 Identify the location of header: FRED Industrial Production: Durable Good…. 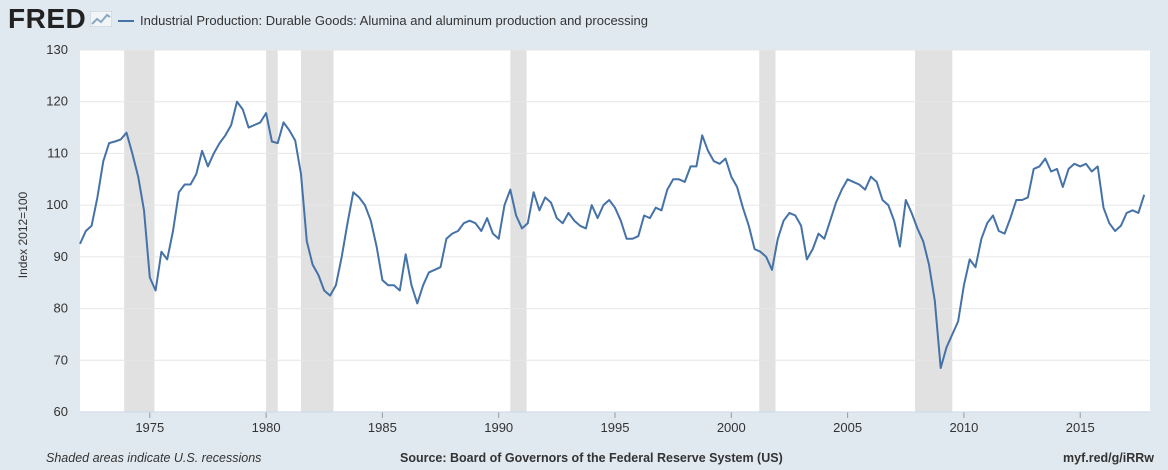
(584, 20).